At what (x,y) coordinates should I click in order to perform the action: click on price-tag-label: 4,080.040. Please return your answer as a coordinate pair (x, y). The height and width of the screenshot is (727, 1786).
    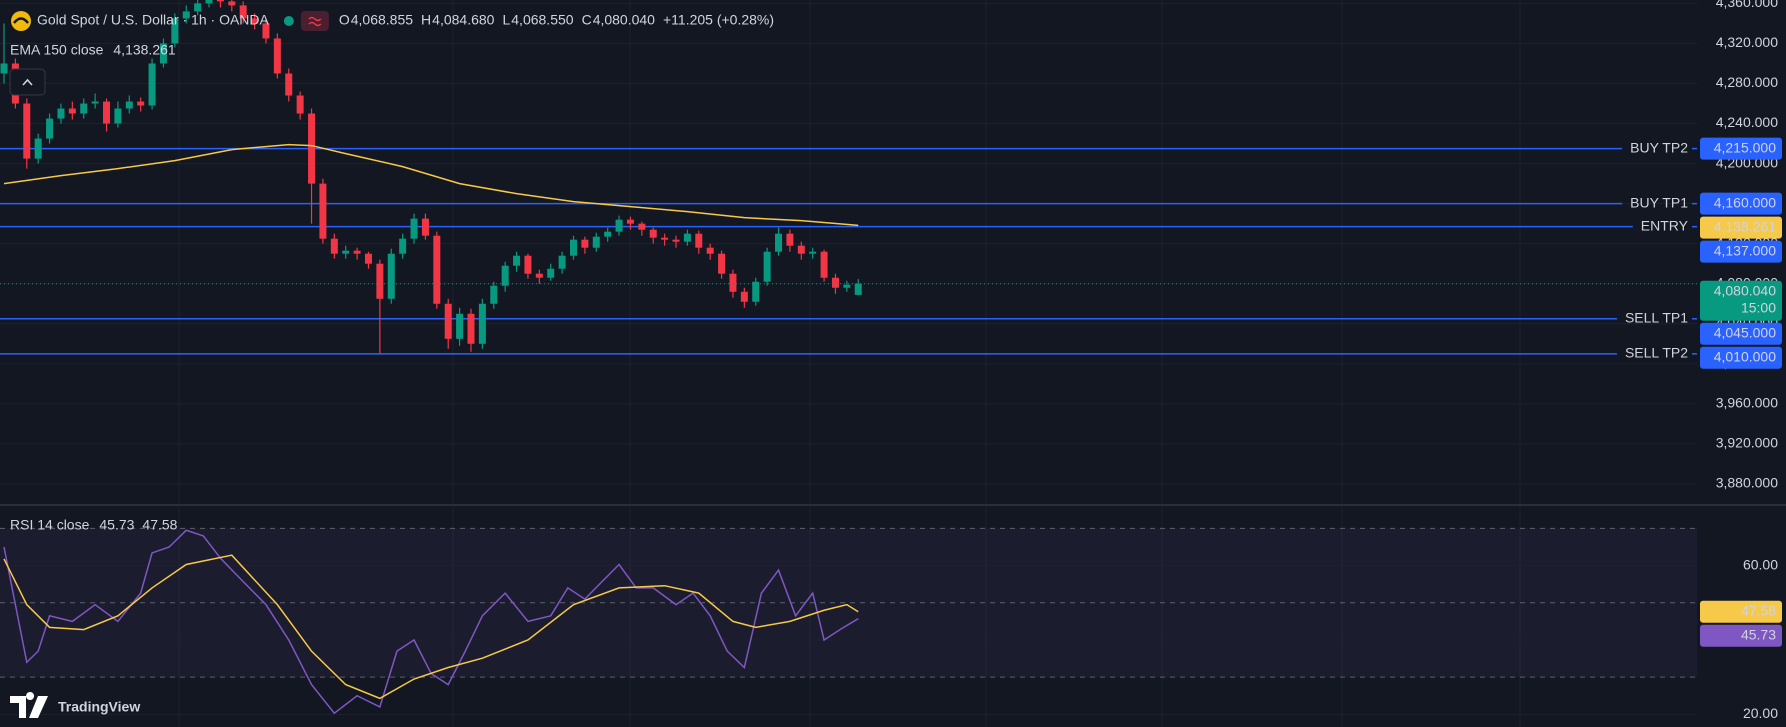
    Looking at the image, I should click on (1745, 290).